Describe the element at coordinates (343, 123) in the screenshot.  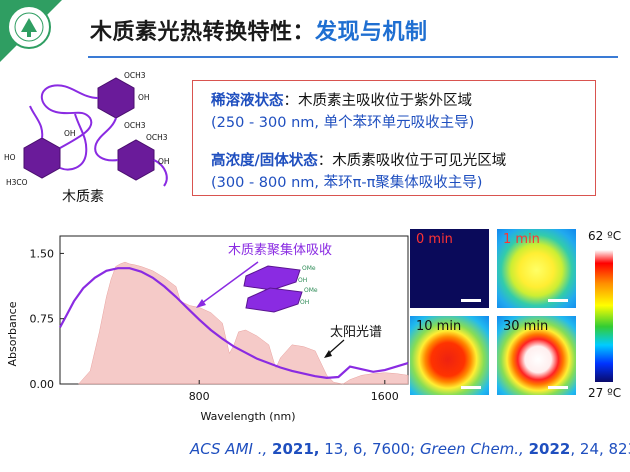
I see `dilute-state-detail: (250 - 300 nm, 单个苯环单元吸收主导)` at that location.